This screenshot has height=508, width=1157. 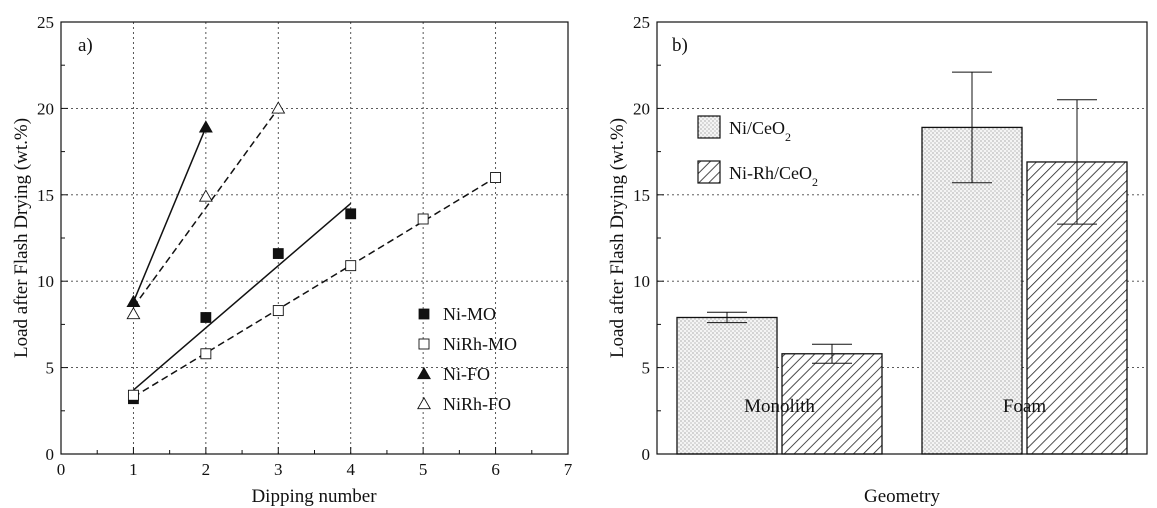 I want to click on legend-label-hatch: Ni-Rh/CeO2, so click(x=773, y=176).